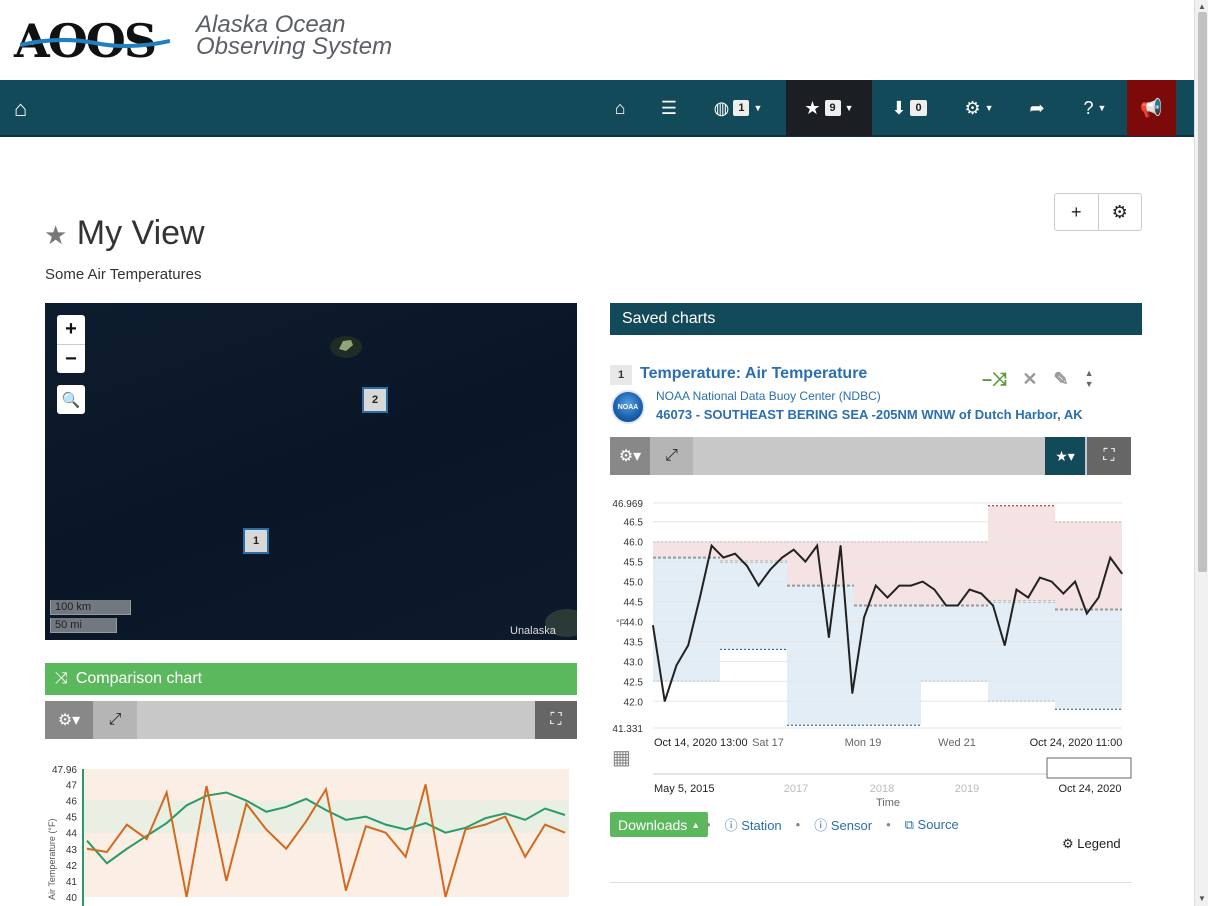 This screenshot has width=1208, height=906. What do you see at coordinates (83, 625) in the screenshot?
I see `scale-mi: 50 mi` at bounding box center [83, 625].